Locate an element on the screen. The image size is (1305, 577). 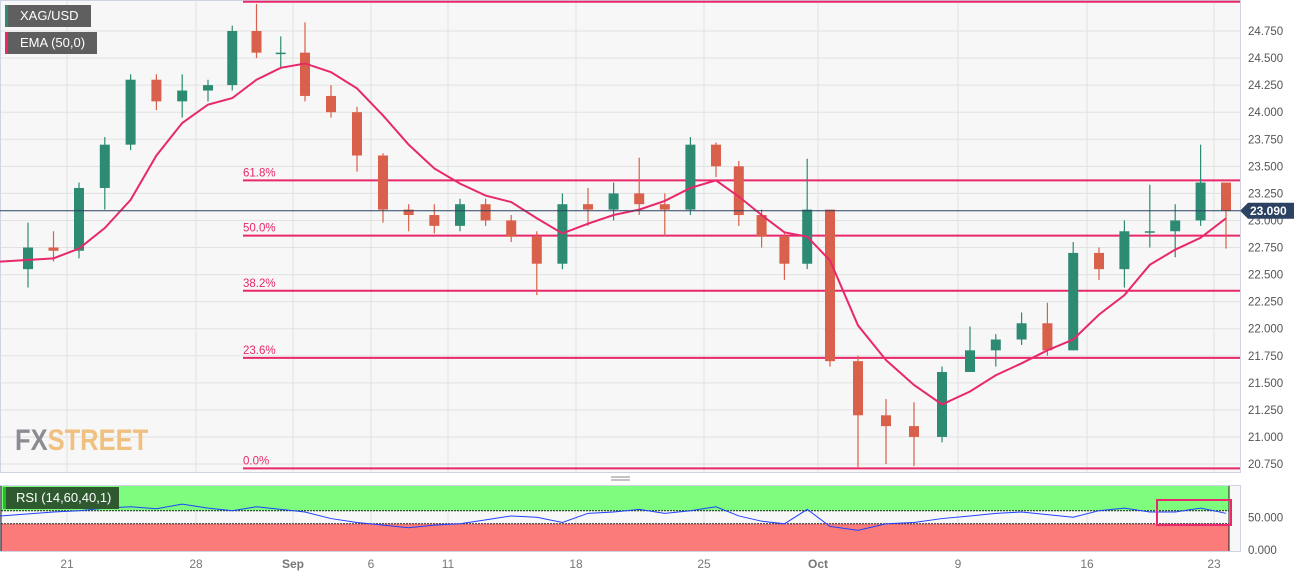
y-tick-label: 21.500 is located at coordinates (1265, 384).